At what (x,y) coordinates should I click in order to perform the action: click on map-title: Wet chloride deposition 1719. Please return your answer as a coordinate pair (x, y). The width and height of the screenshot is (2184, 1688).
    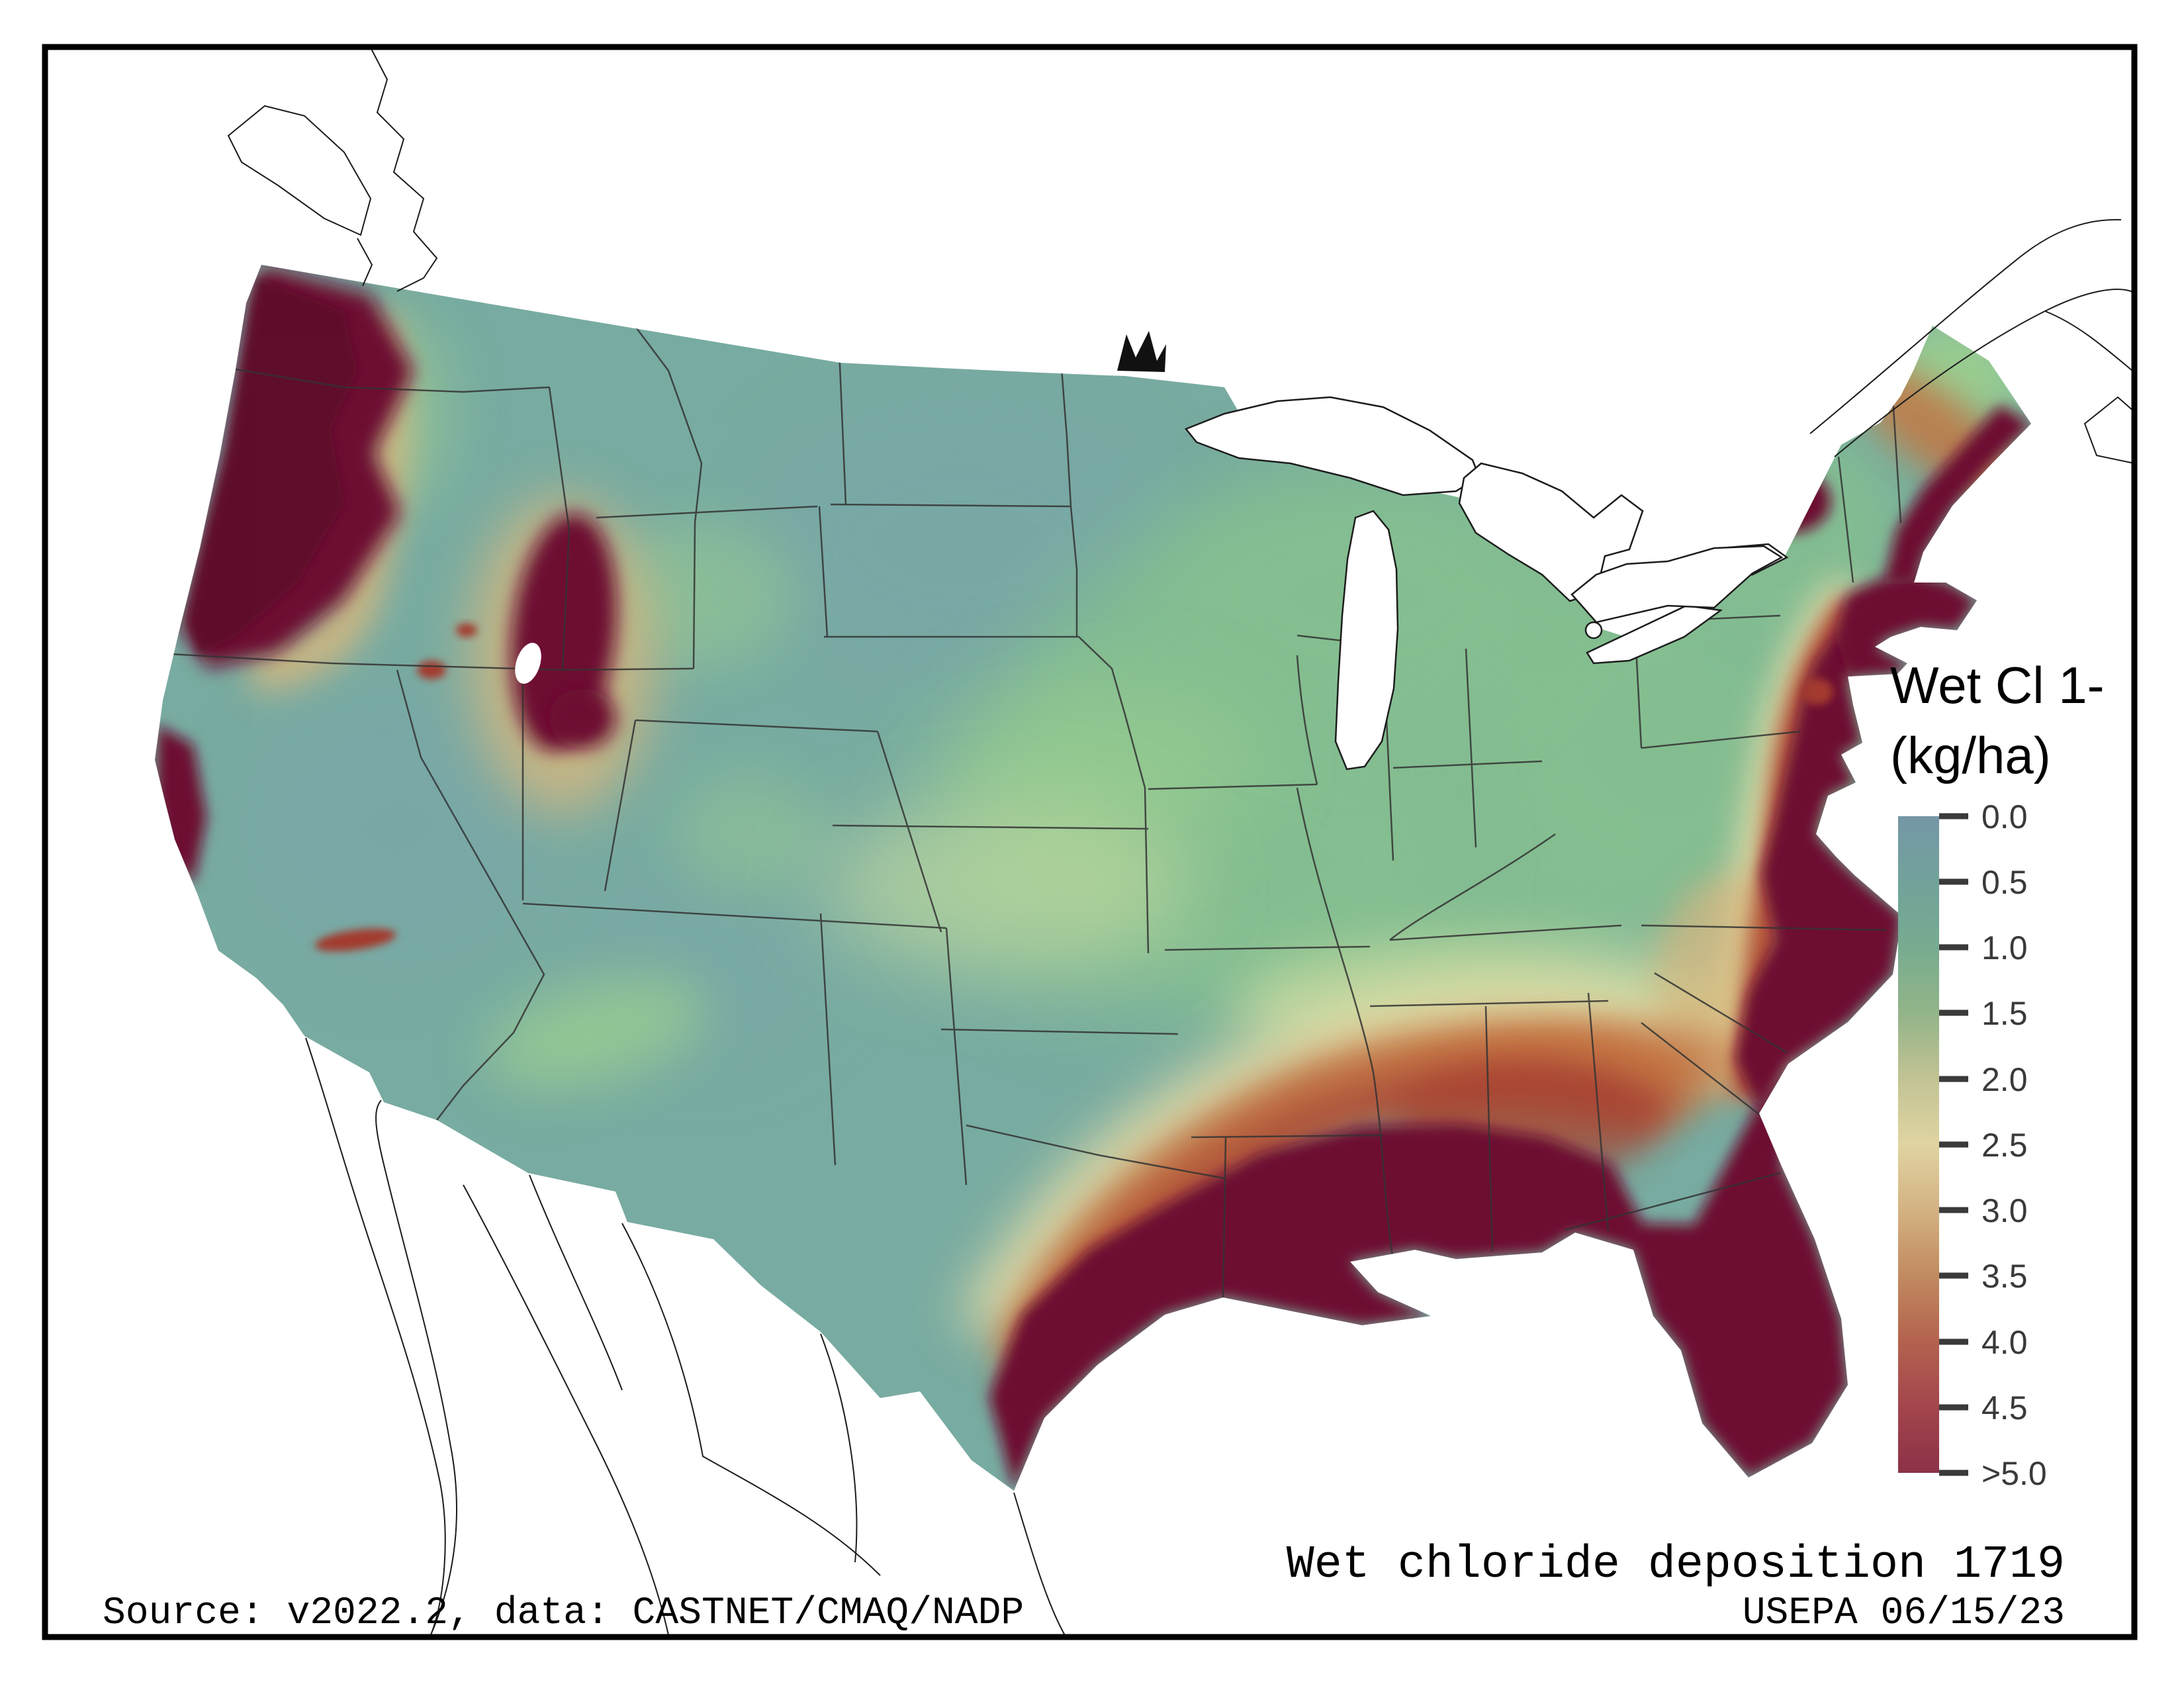
    Looking at the image, I should click on (1676, 1565).